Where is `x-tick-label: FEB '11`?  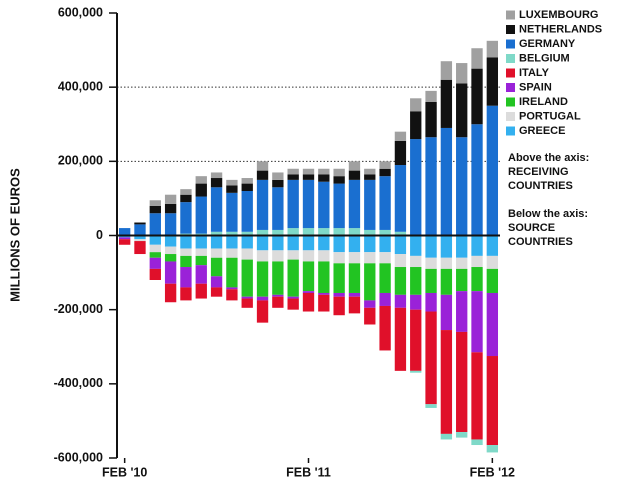 x-tick-label: FEB '11 is located at coordinates (308, 472).